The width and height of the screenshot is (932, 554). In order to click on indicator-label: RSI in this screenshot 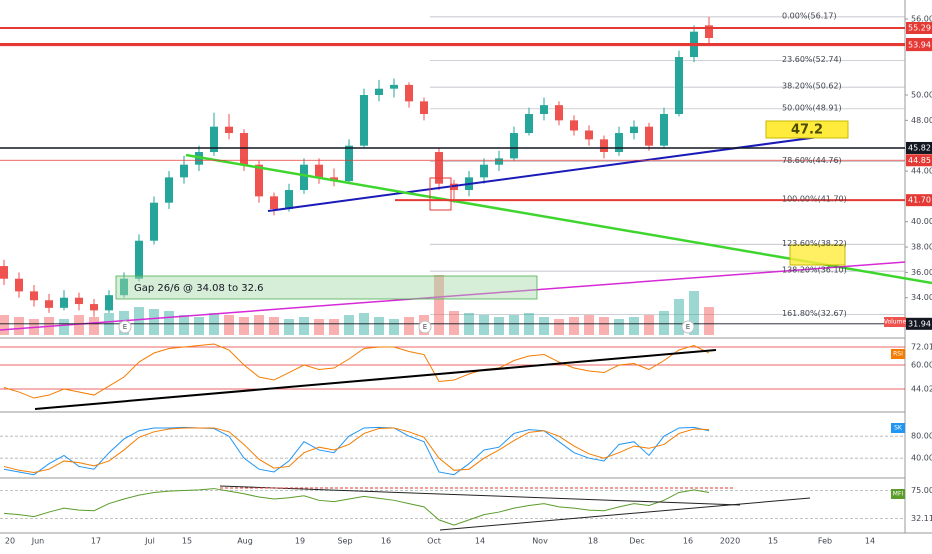, I will do `click(898, 354)`.